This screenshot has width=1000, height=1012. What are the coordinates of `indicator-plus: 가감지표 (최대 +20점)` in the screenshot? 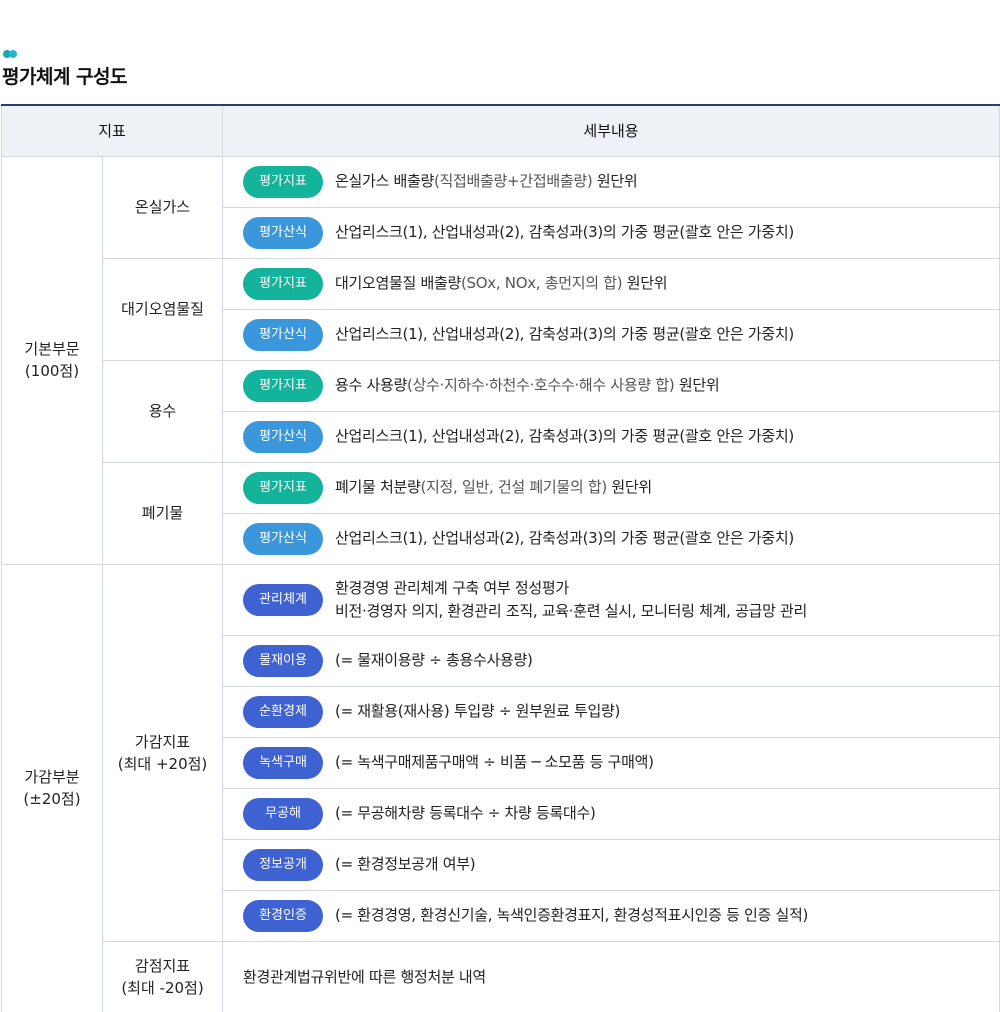 It's located at (162, 753).